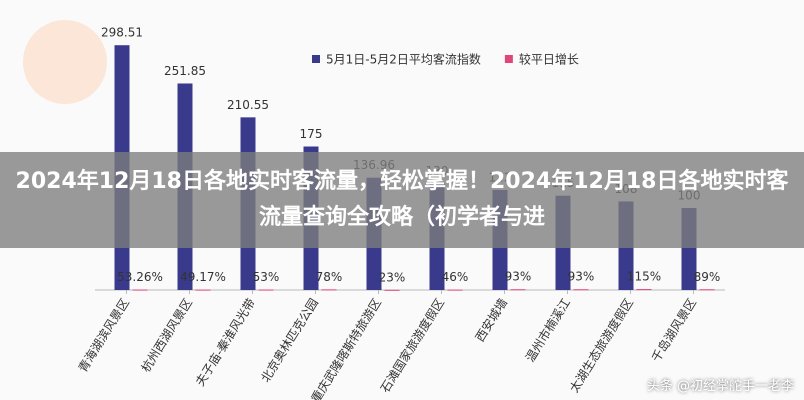 The width and height of the screenshot is (804, 400). I want to click on legend-label: 较平日增长, so click(549, 59).